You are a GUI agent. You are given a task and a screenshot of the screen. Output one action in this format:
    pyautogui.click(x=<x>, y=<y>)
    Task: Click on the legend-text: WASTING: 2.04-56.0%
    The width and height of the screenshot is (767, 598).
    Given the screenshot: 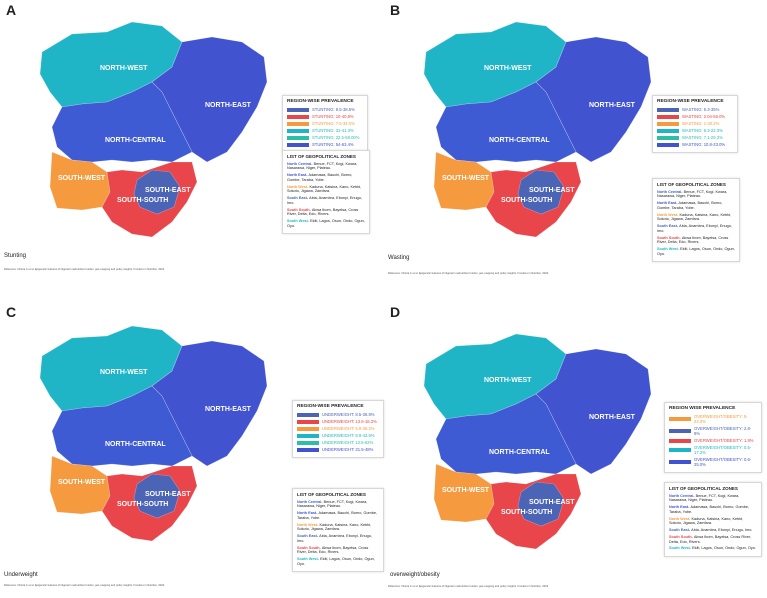 What is the action you would take?
    pyautogui.click(x=704, y=116)
    